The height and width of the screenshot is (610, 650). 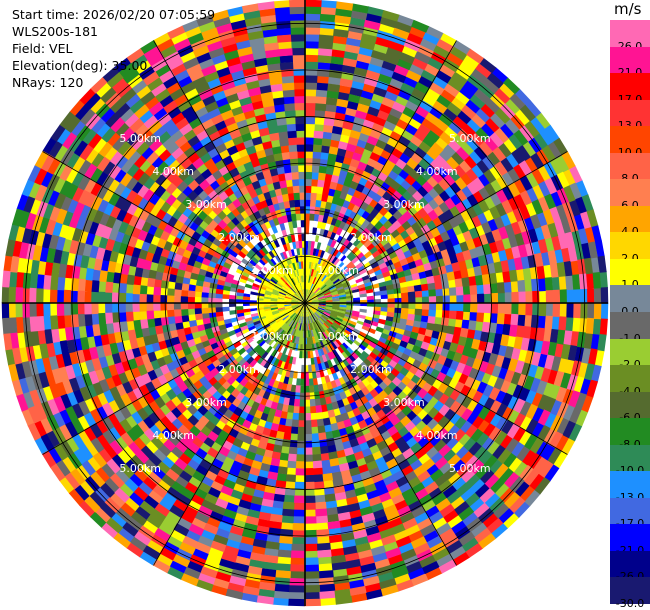 I want to click on velocity-gate-group, so click(x=305, y=303).